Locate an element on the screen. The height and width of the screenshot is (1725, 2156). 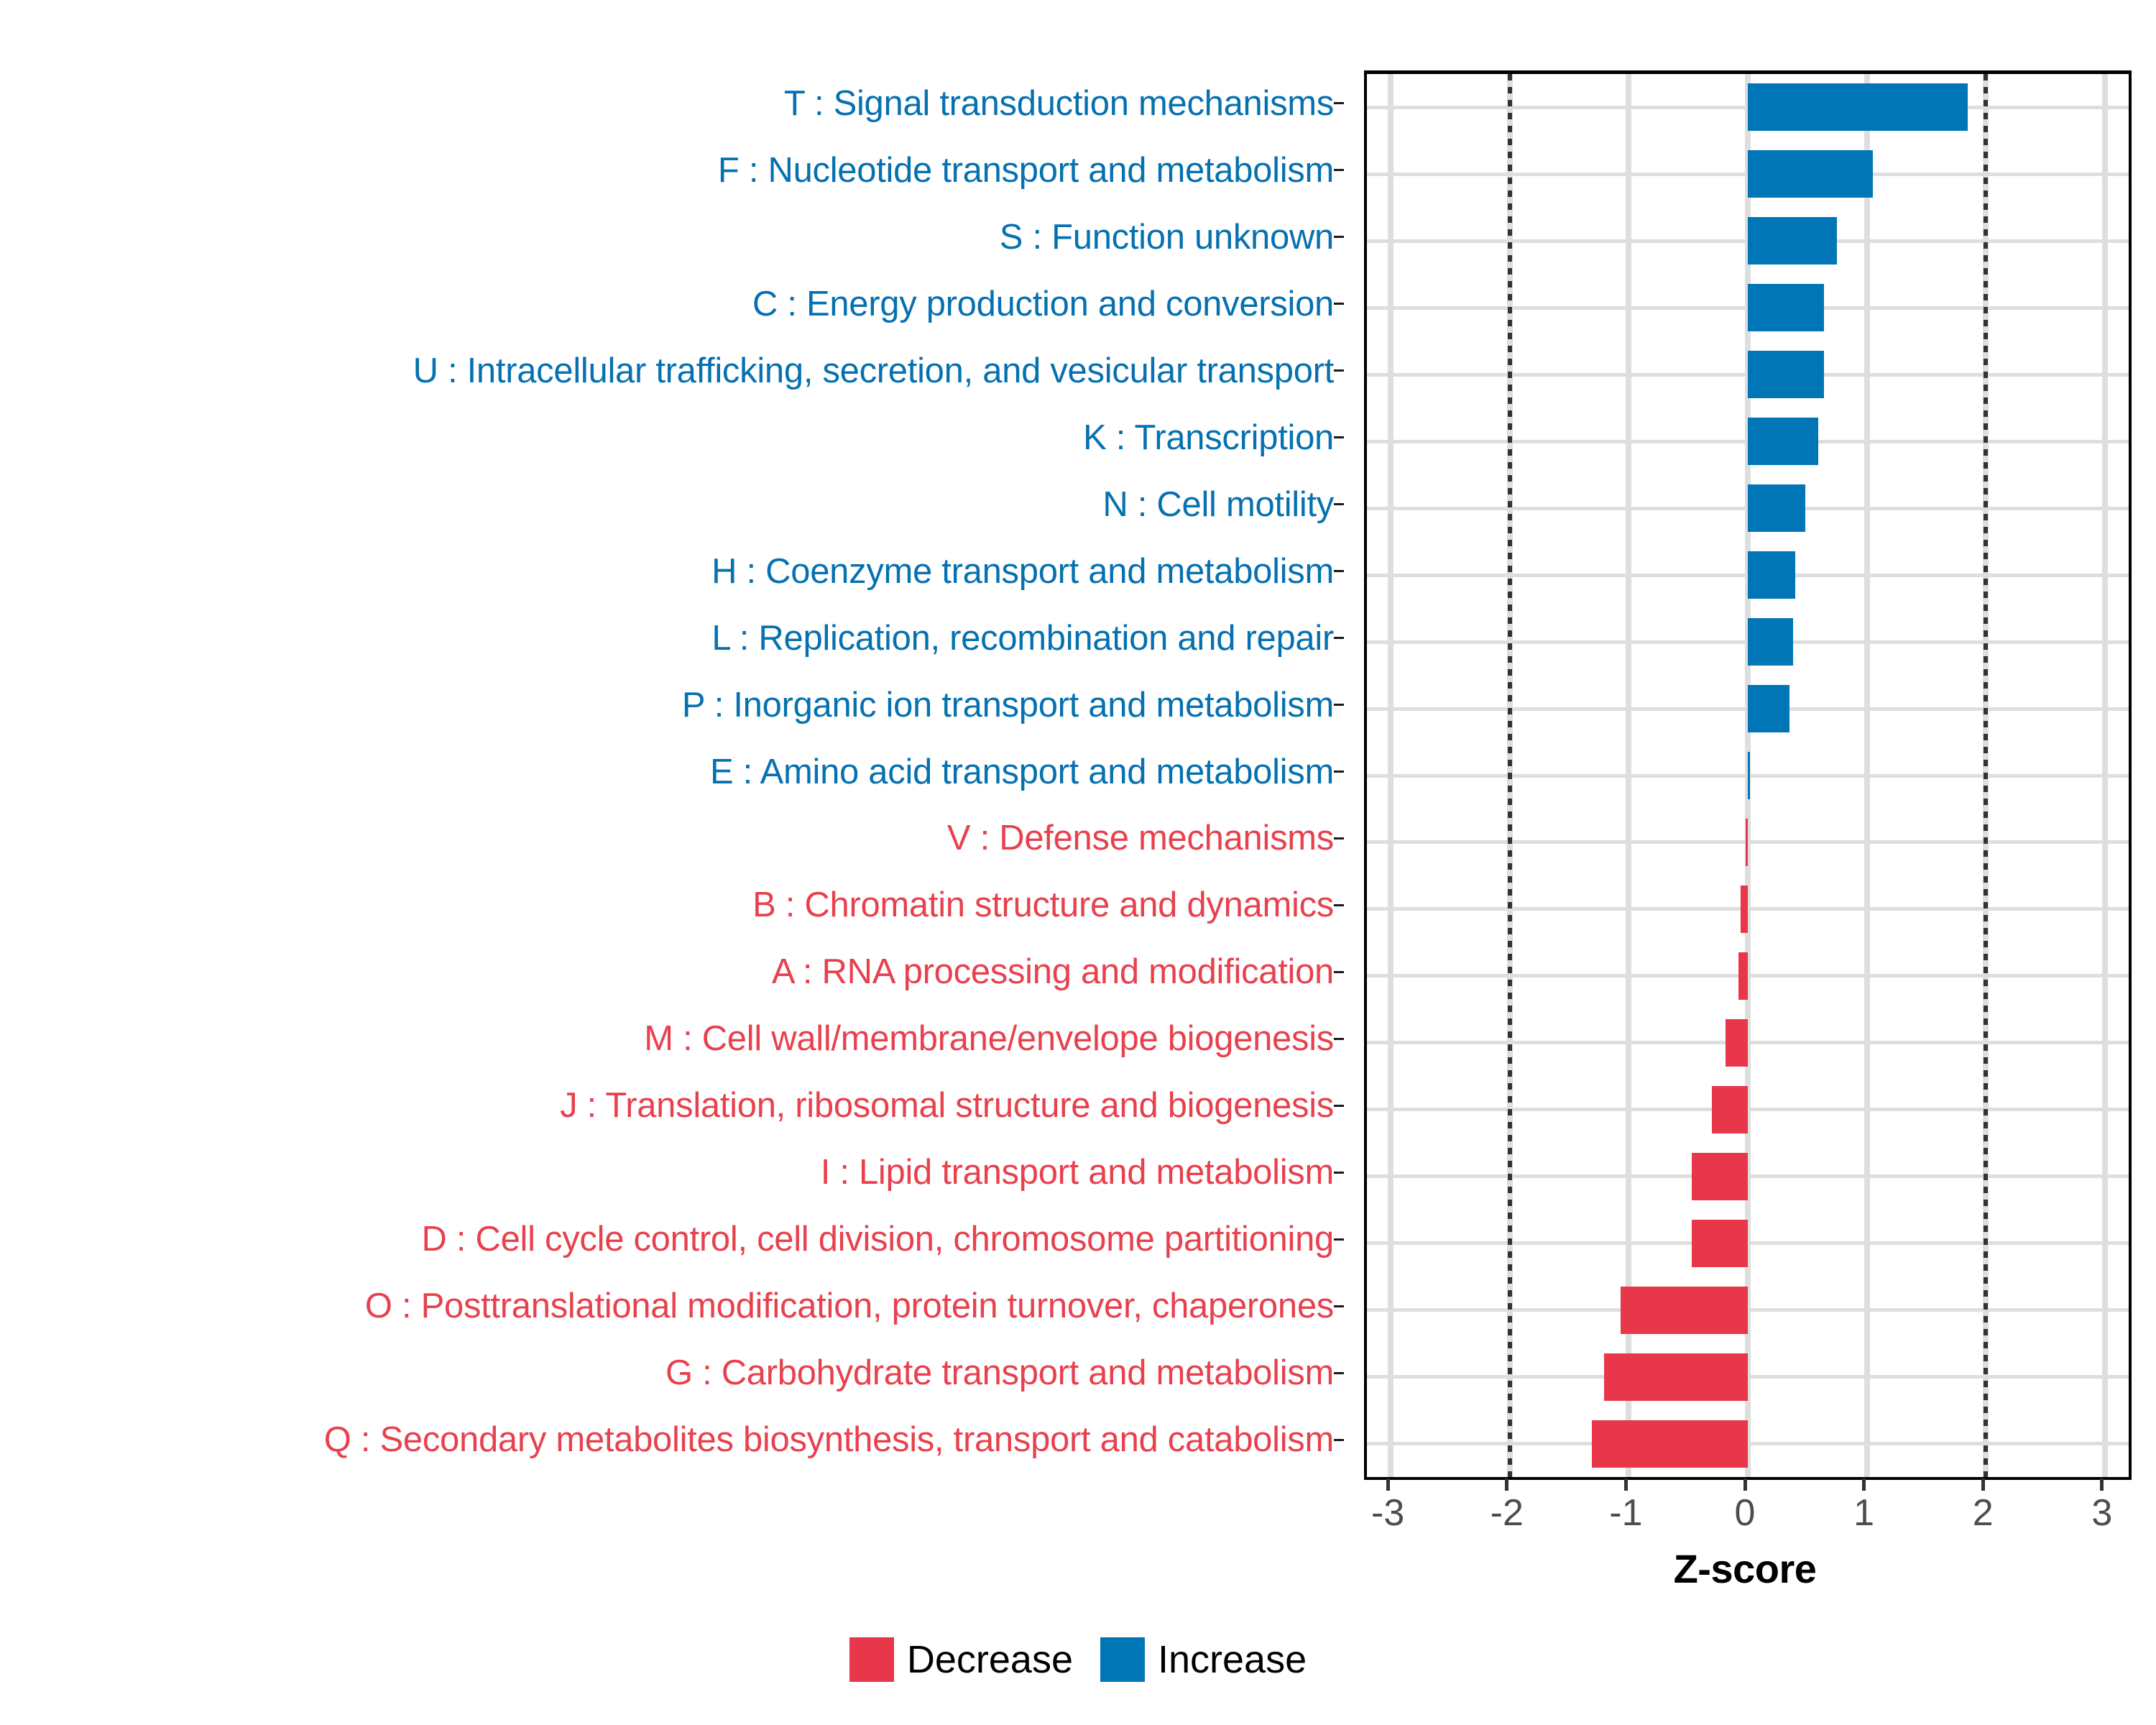
legend-item: Increase is located at coordinates (1203, 1659).